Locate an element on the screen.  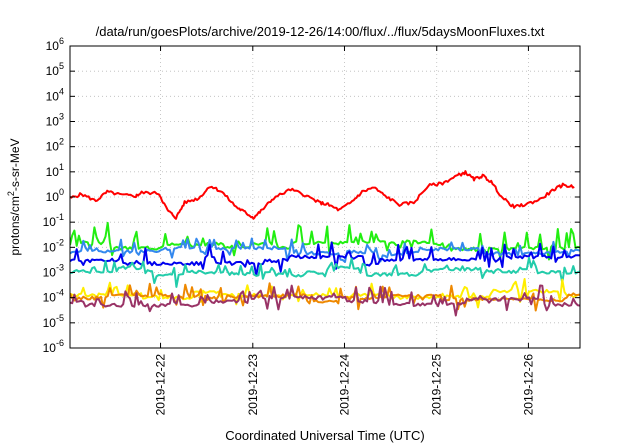
x-axis-label: Coordinated Universal Time (UTC) is located at coordinates (324, 435).